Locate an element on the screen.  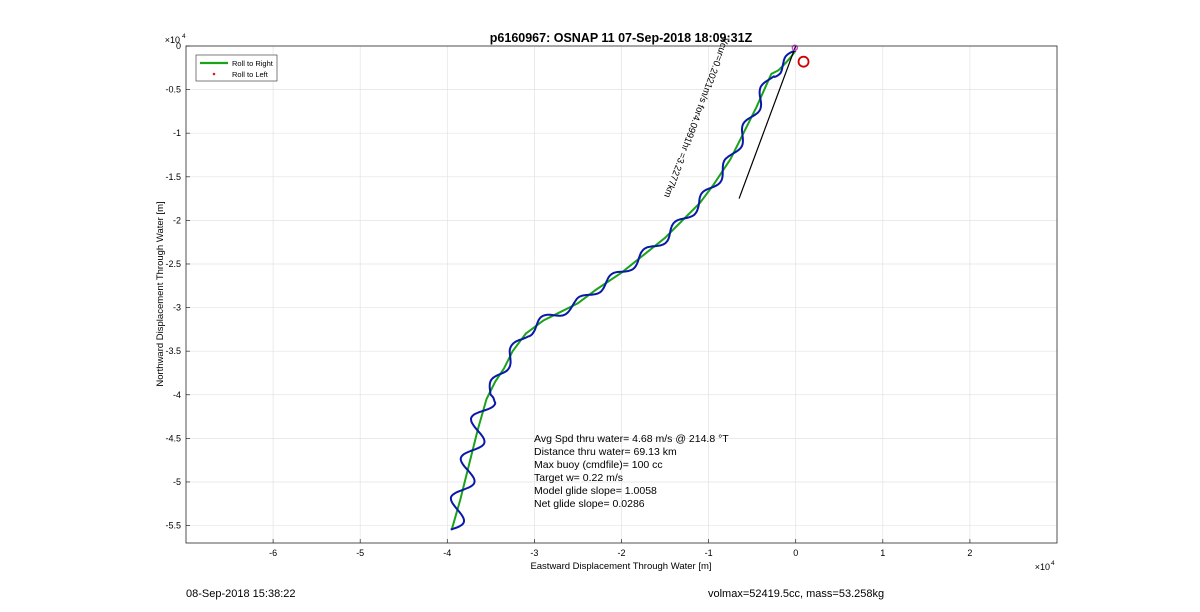
x-axis-multiplier: ×10 4 is located at coordinates (1045, 566).